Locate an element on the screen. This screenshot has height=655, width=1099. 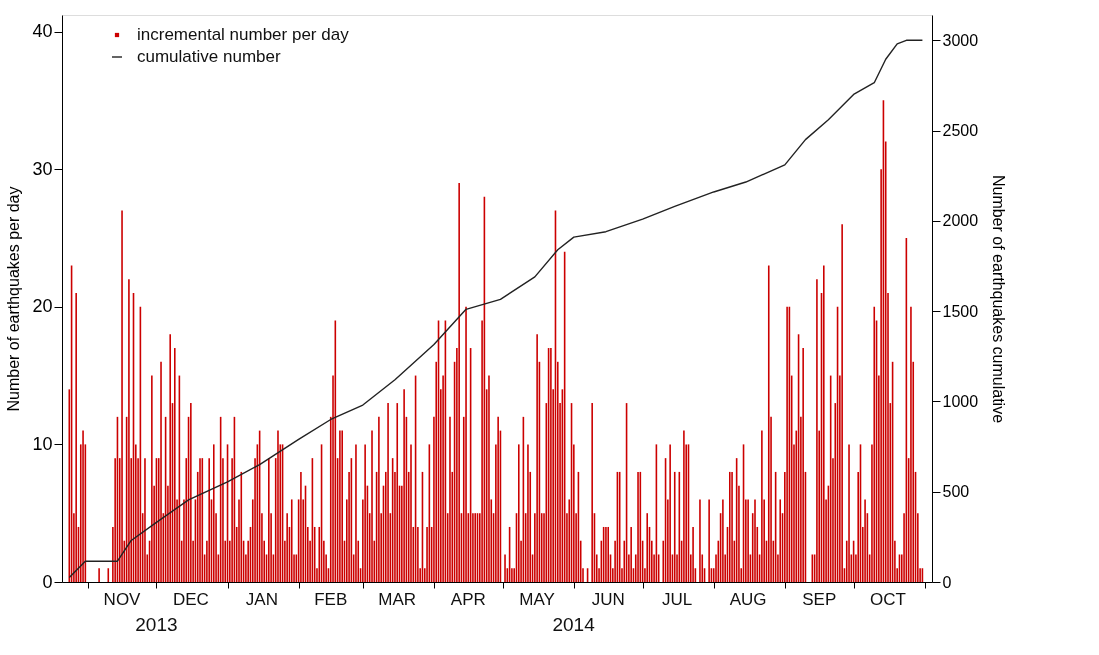
x-tick-label: AUG is located at coordinates (748, 599).